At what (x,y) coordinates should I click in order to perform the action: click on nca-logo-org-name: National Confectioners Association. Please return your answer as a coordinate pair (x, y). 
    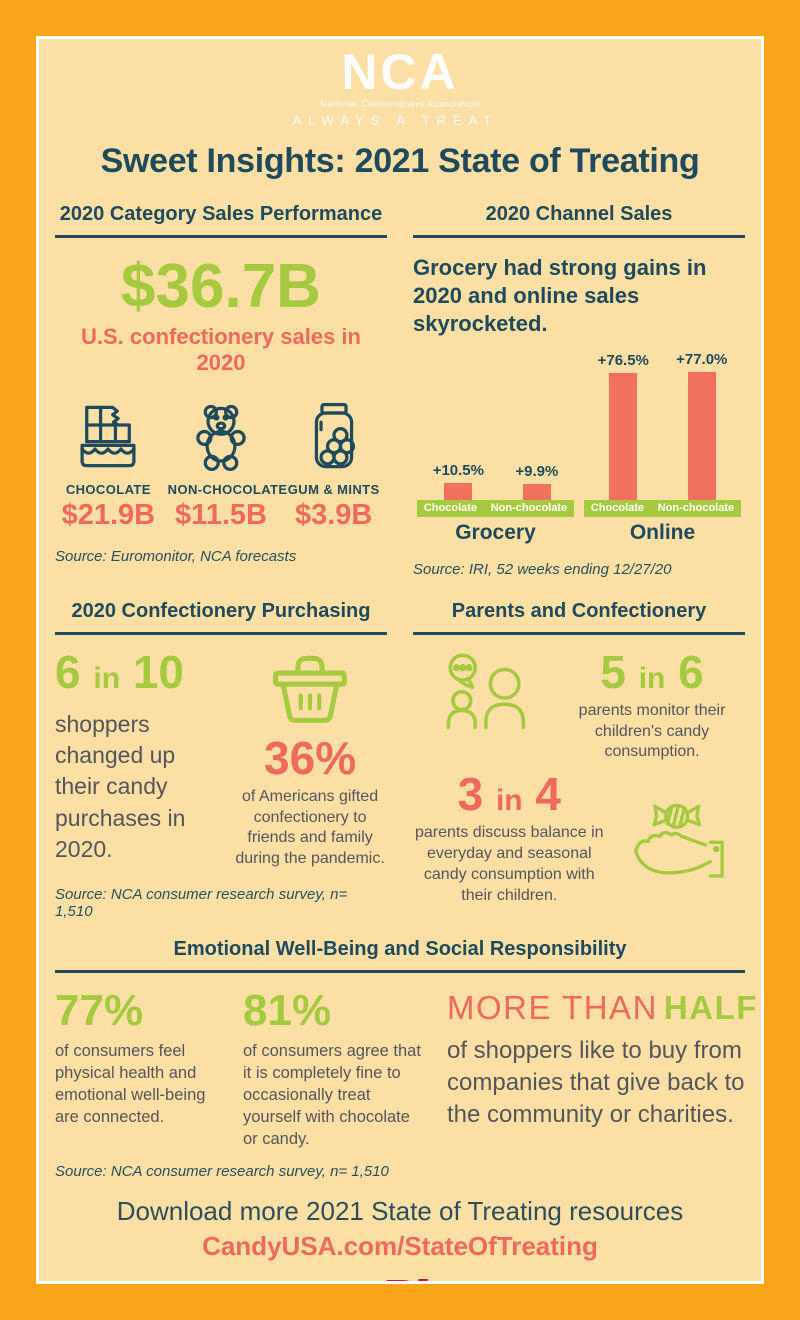
    Looking at the image, I should click on (400, 104).